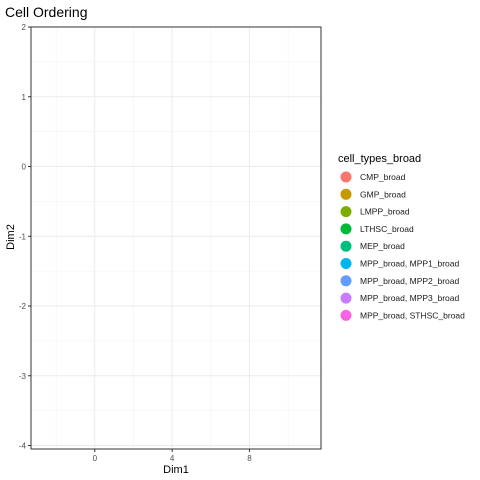 This screenshot has width=480, height=480. What do you see at coordinates (383, 194) in the screenshot?
I see `legend-label: GMP_broad` at bounding box center [383, 194].